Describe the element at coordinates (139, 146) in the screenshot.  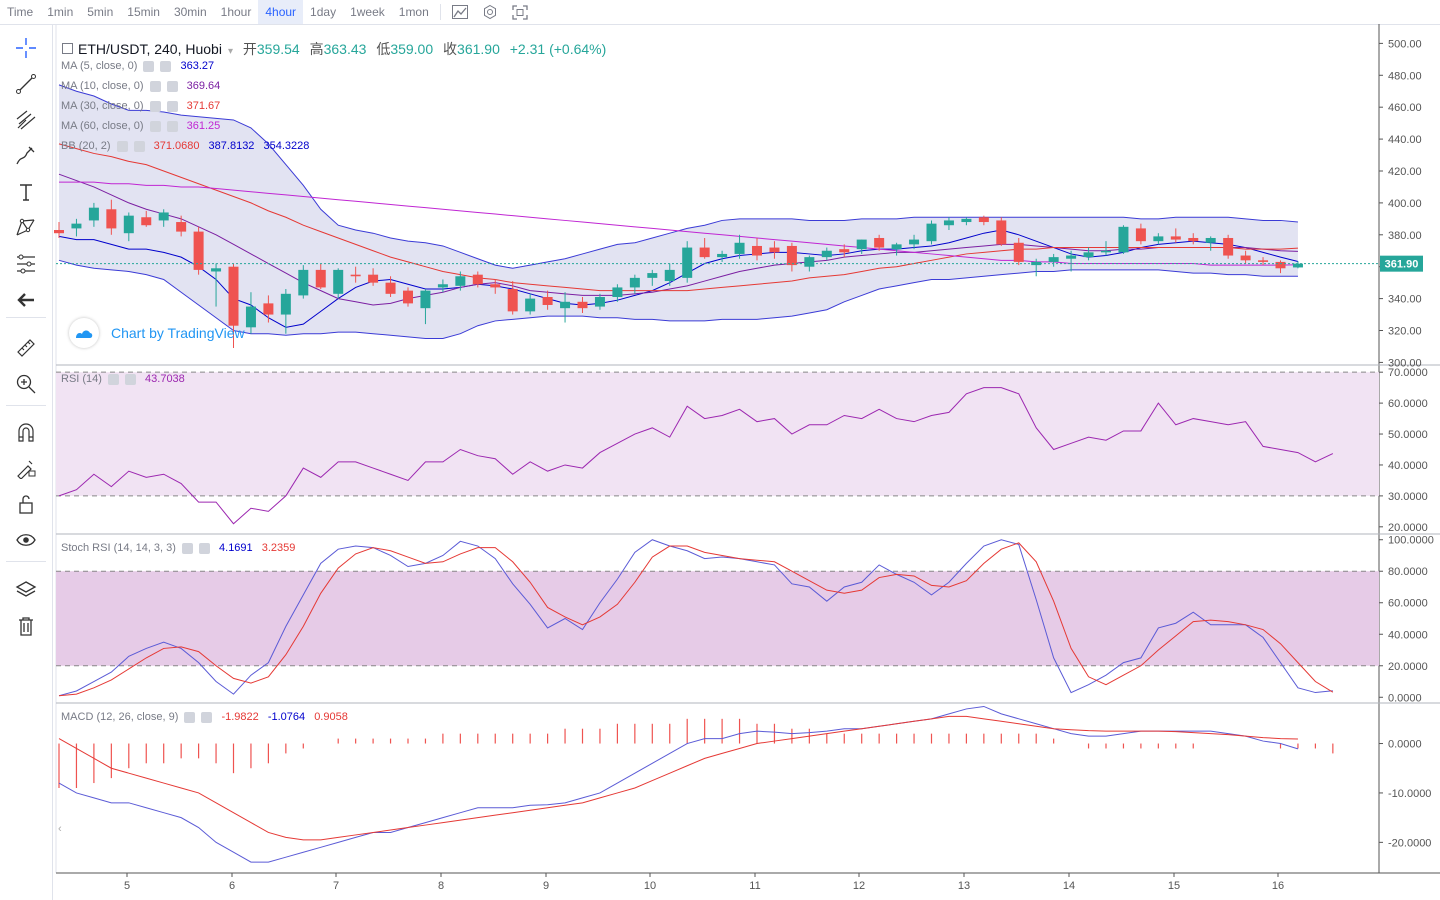
I see `bb-remove-icon` at that location.